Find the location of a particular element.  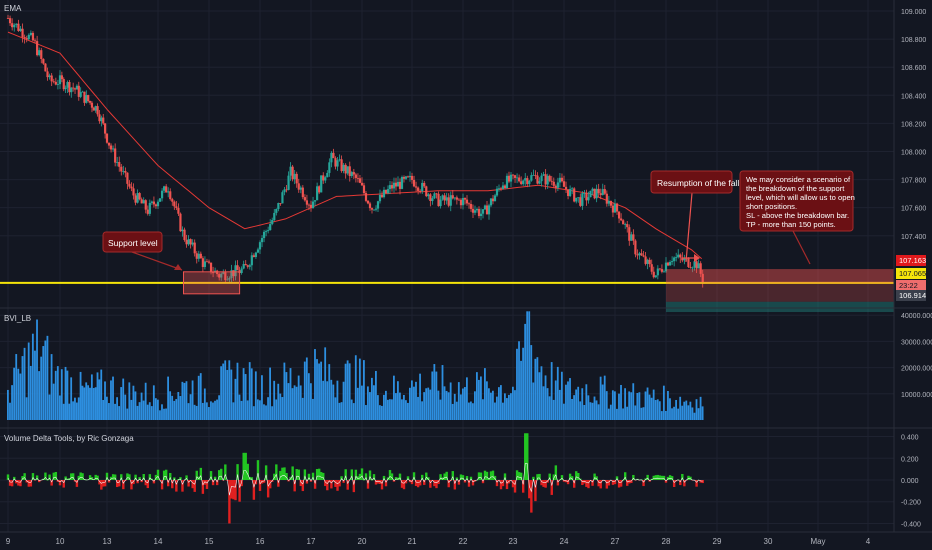

price-tick-label: 107.600 is located at coordinates (913, 209).